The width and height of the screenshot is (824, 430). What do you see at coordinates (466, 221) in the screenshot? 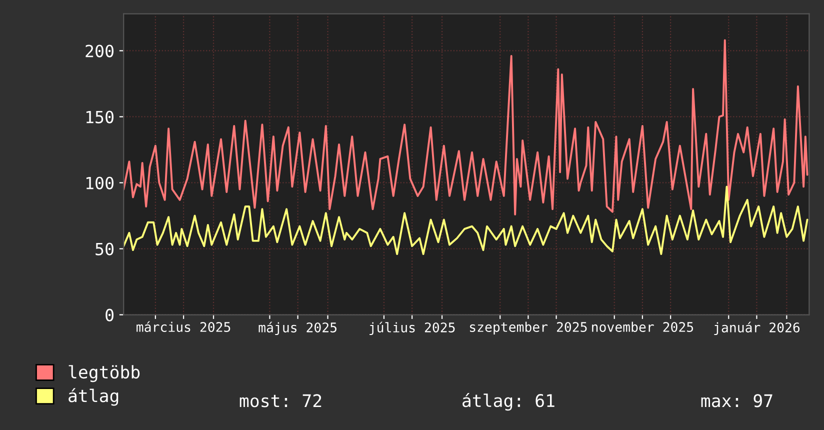
I see `line-series` at bounding box center [466, 221].